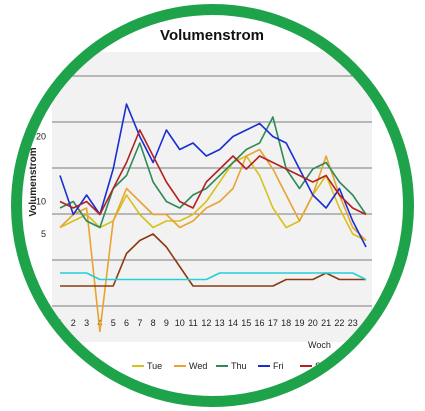 The image size is (425, 411). Describe the element at coordinates (353, 323) in the screenshot. I see `x-tick-label: 23` at that location.